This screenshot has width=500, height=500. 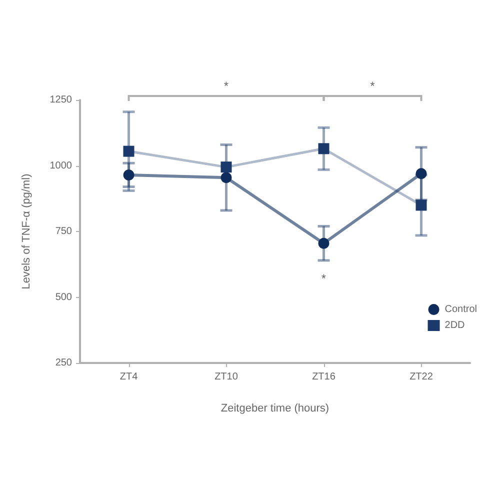 I want to click on x-tick-label: ZT22, so click(x=422, y=377).